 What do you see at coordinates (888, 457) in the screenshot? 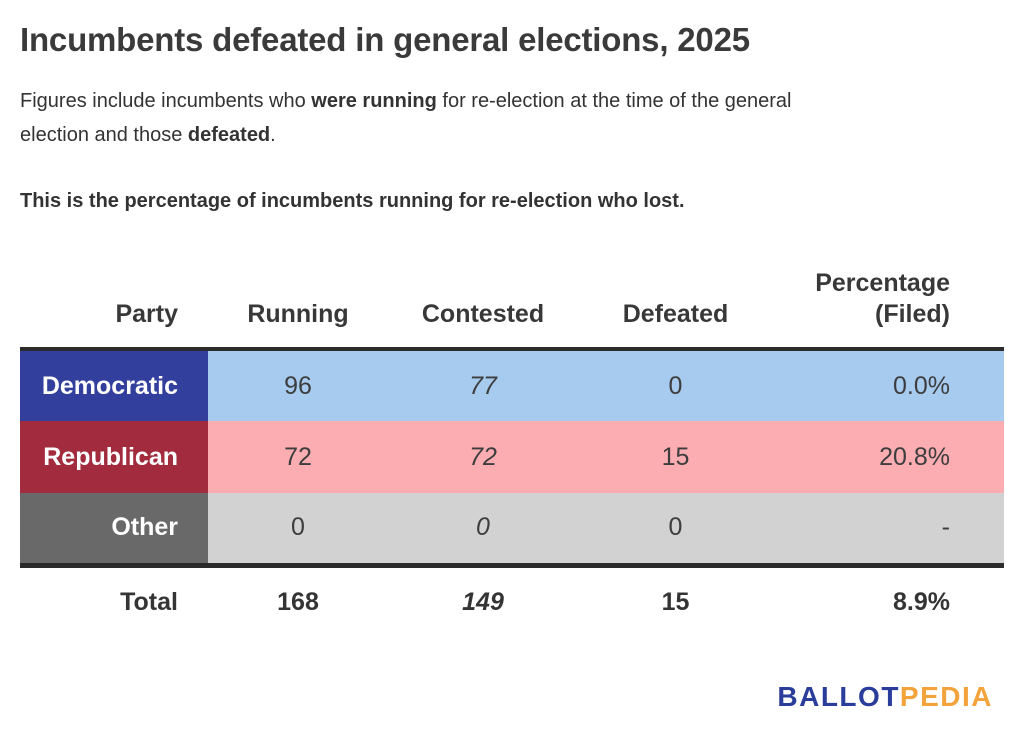
I see `republican-percentage-value: 20.8%` at bounding box center [888, 457].